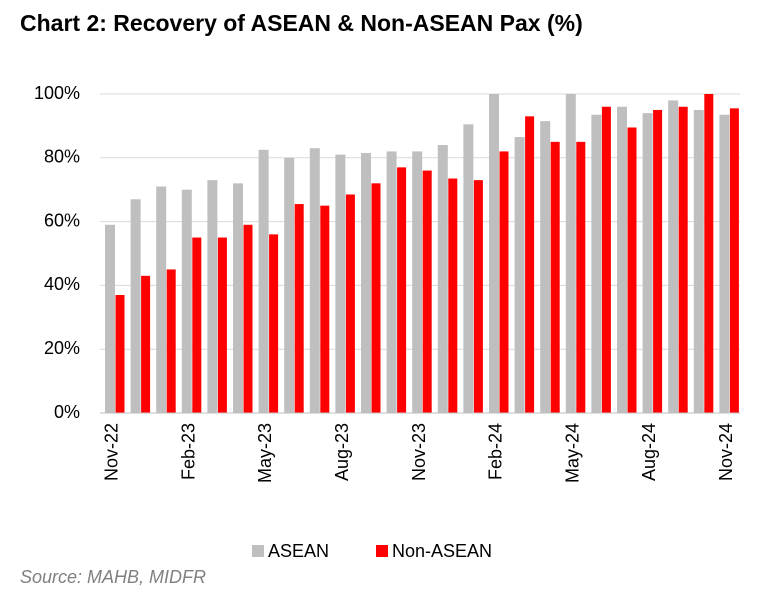 This screenshot has width=763, height=600. What do you see at coordinates (67, 412) in the screenshot?
I see `y-tick-label: 0%` at bounding box center [67, 412].